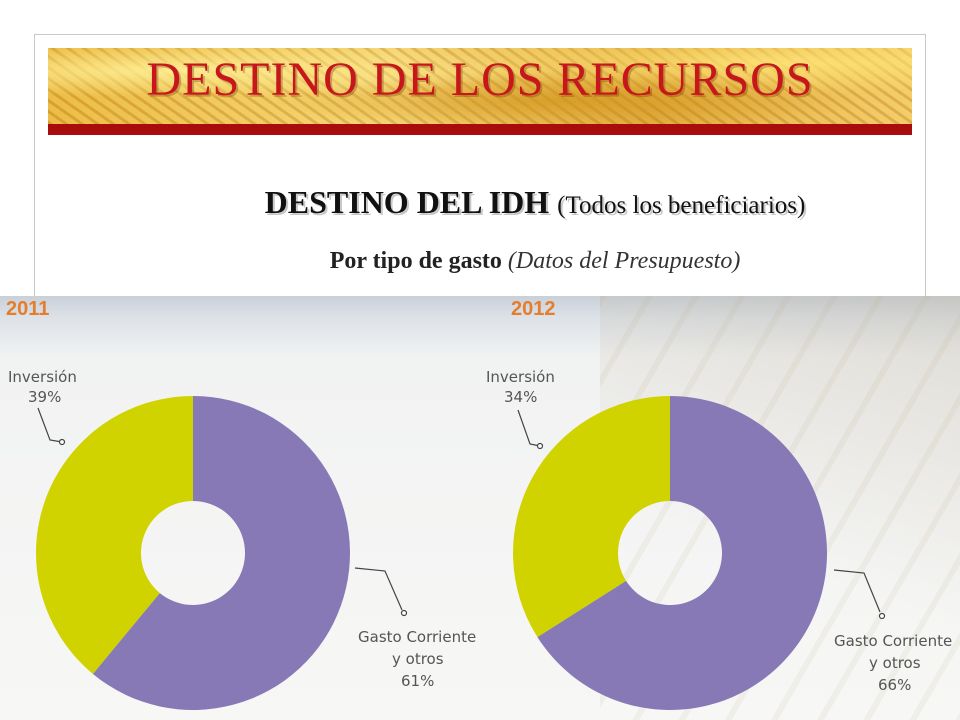  What do you see at coordinates (857, 591) in the screenshot?
I see `leader-2012-gasto` at bounding box center [857, 591].